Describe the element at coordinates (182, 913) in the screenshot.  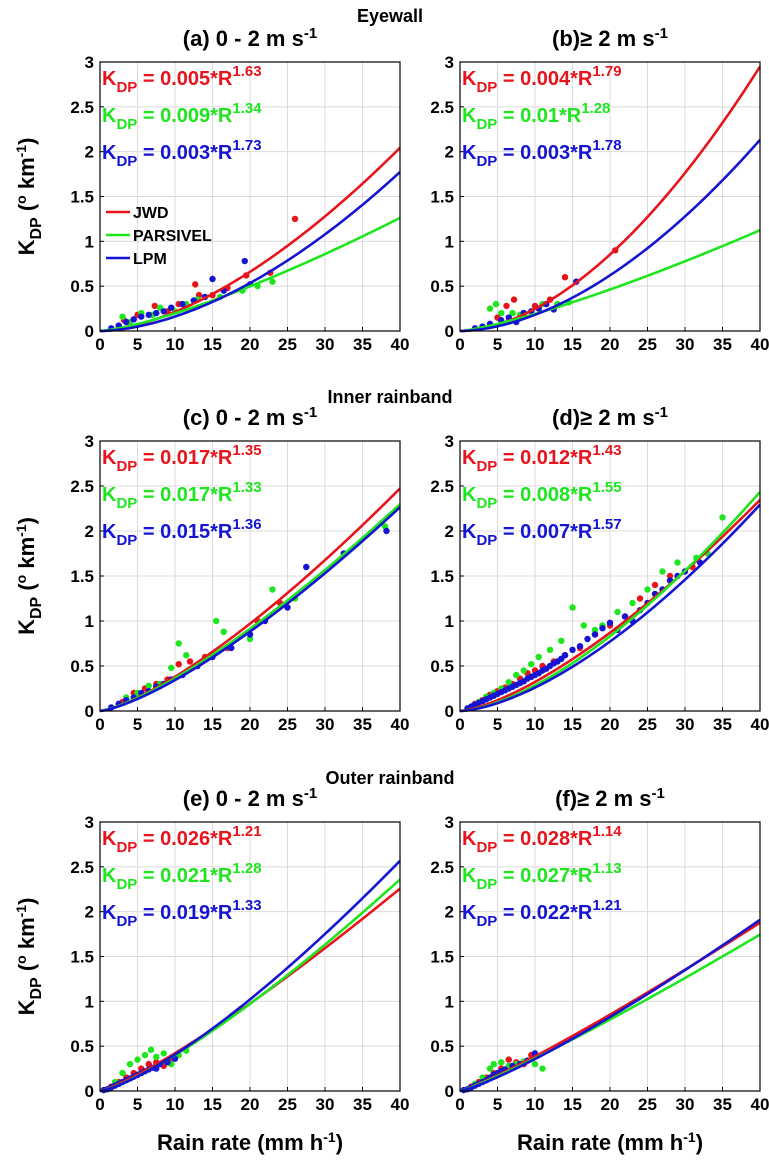
I see `fit-equation-lpm: KDP = 0.019*R1.33` at that location.